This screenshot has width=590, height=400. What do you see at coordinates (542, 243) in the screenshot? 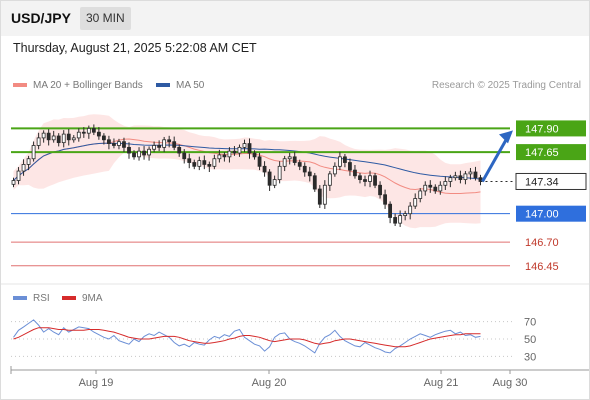
I see `support-label-146.70: 146.70` at bounding box center [542, 243].